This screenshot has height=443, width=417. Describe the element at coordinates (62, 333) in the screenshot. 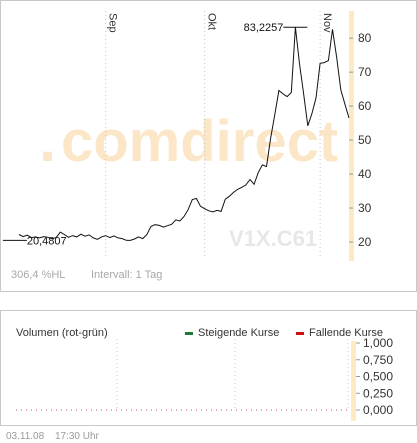

I see `volume-title: Volumen (rot-grün)` at that location.